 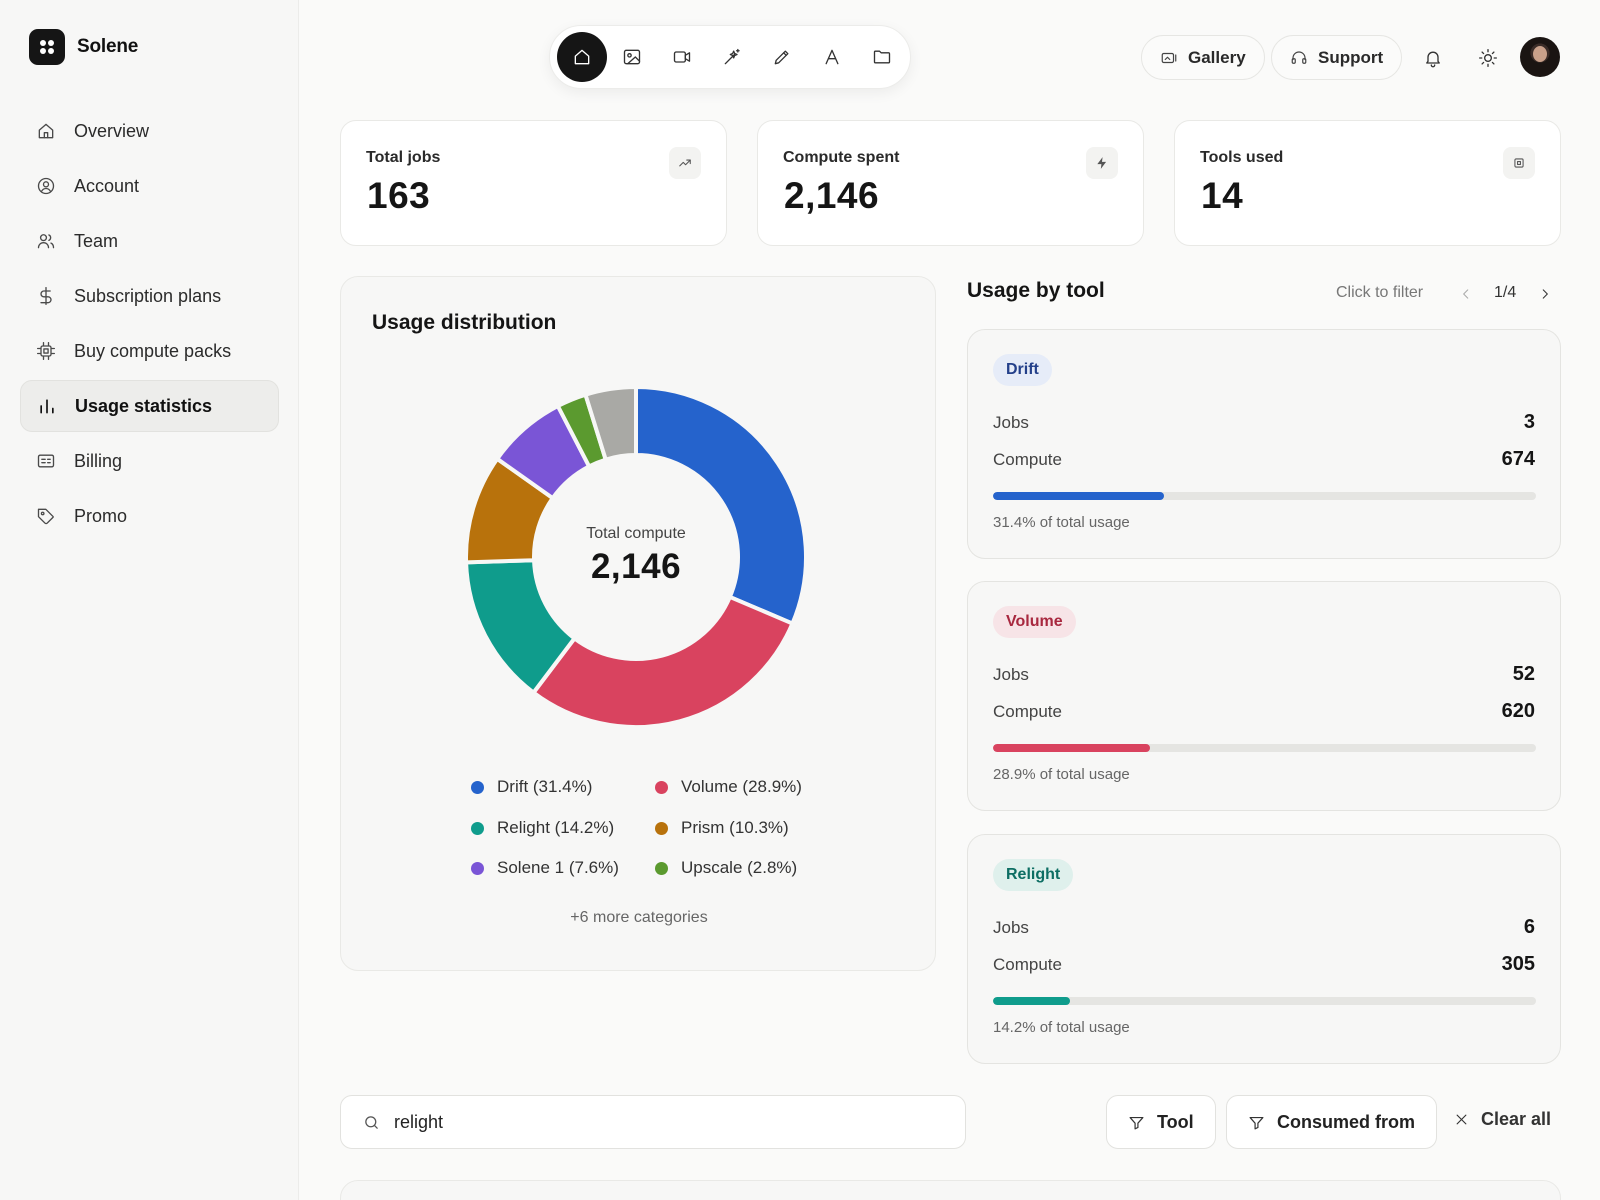 What do you see at coordinates (685, 163) in the screenshot?
I see `trend-up-icon` at bounding box center [685, 163].